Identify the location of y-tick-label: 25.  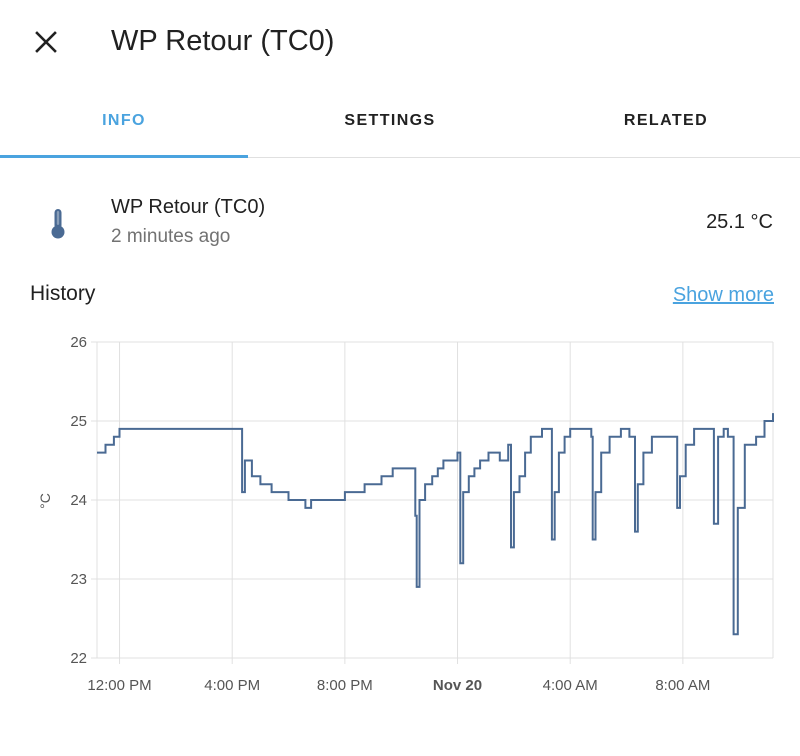
(78, 421).